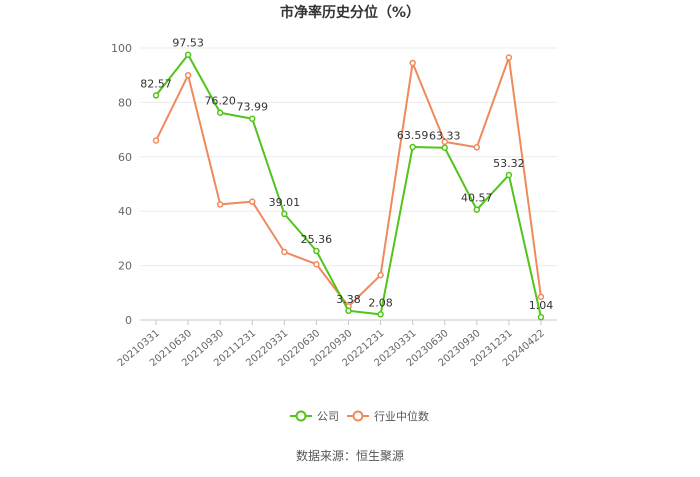  Describe the element at coordinates (220, 101) in the screenshot. I see `data-label: 76.20` at that location.